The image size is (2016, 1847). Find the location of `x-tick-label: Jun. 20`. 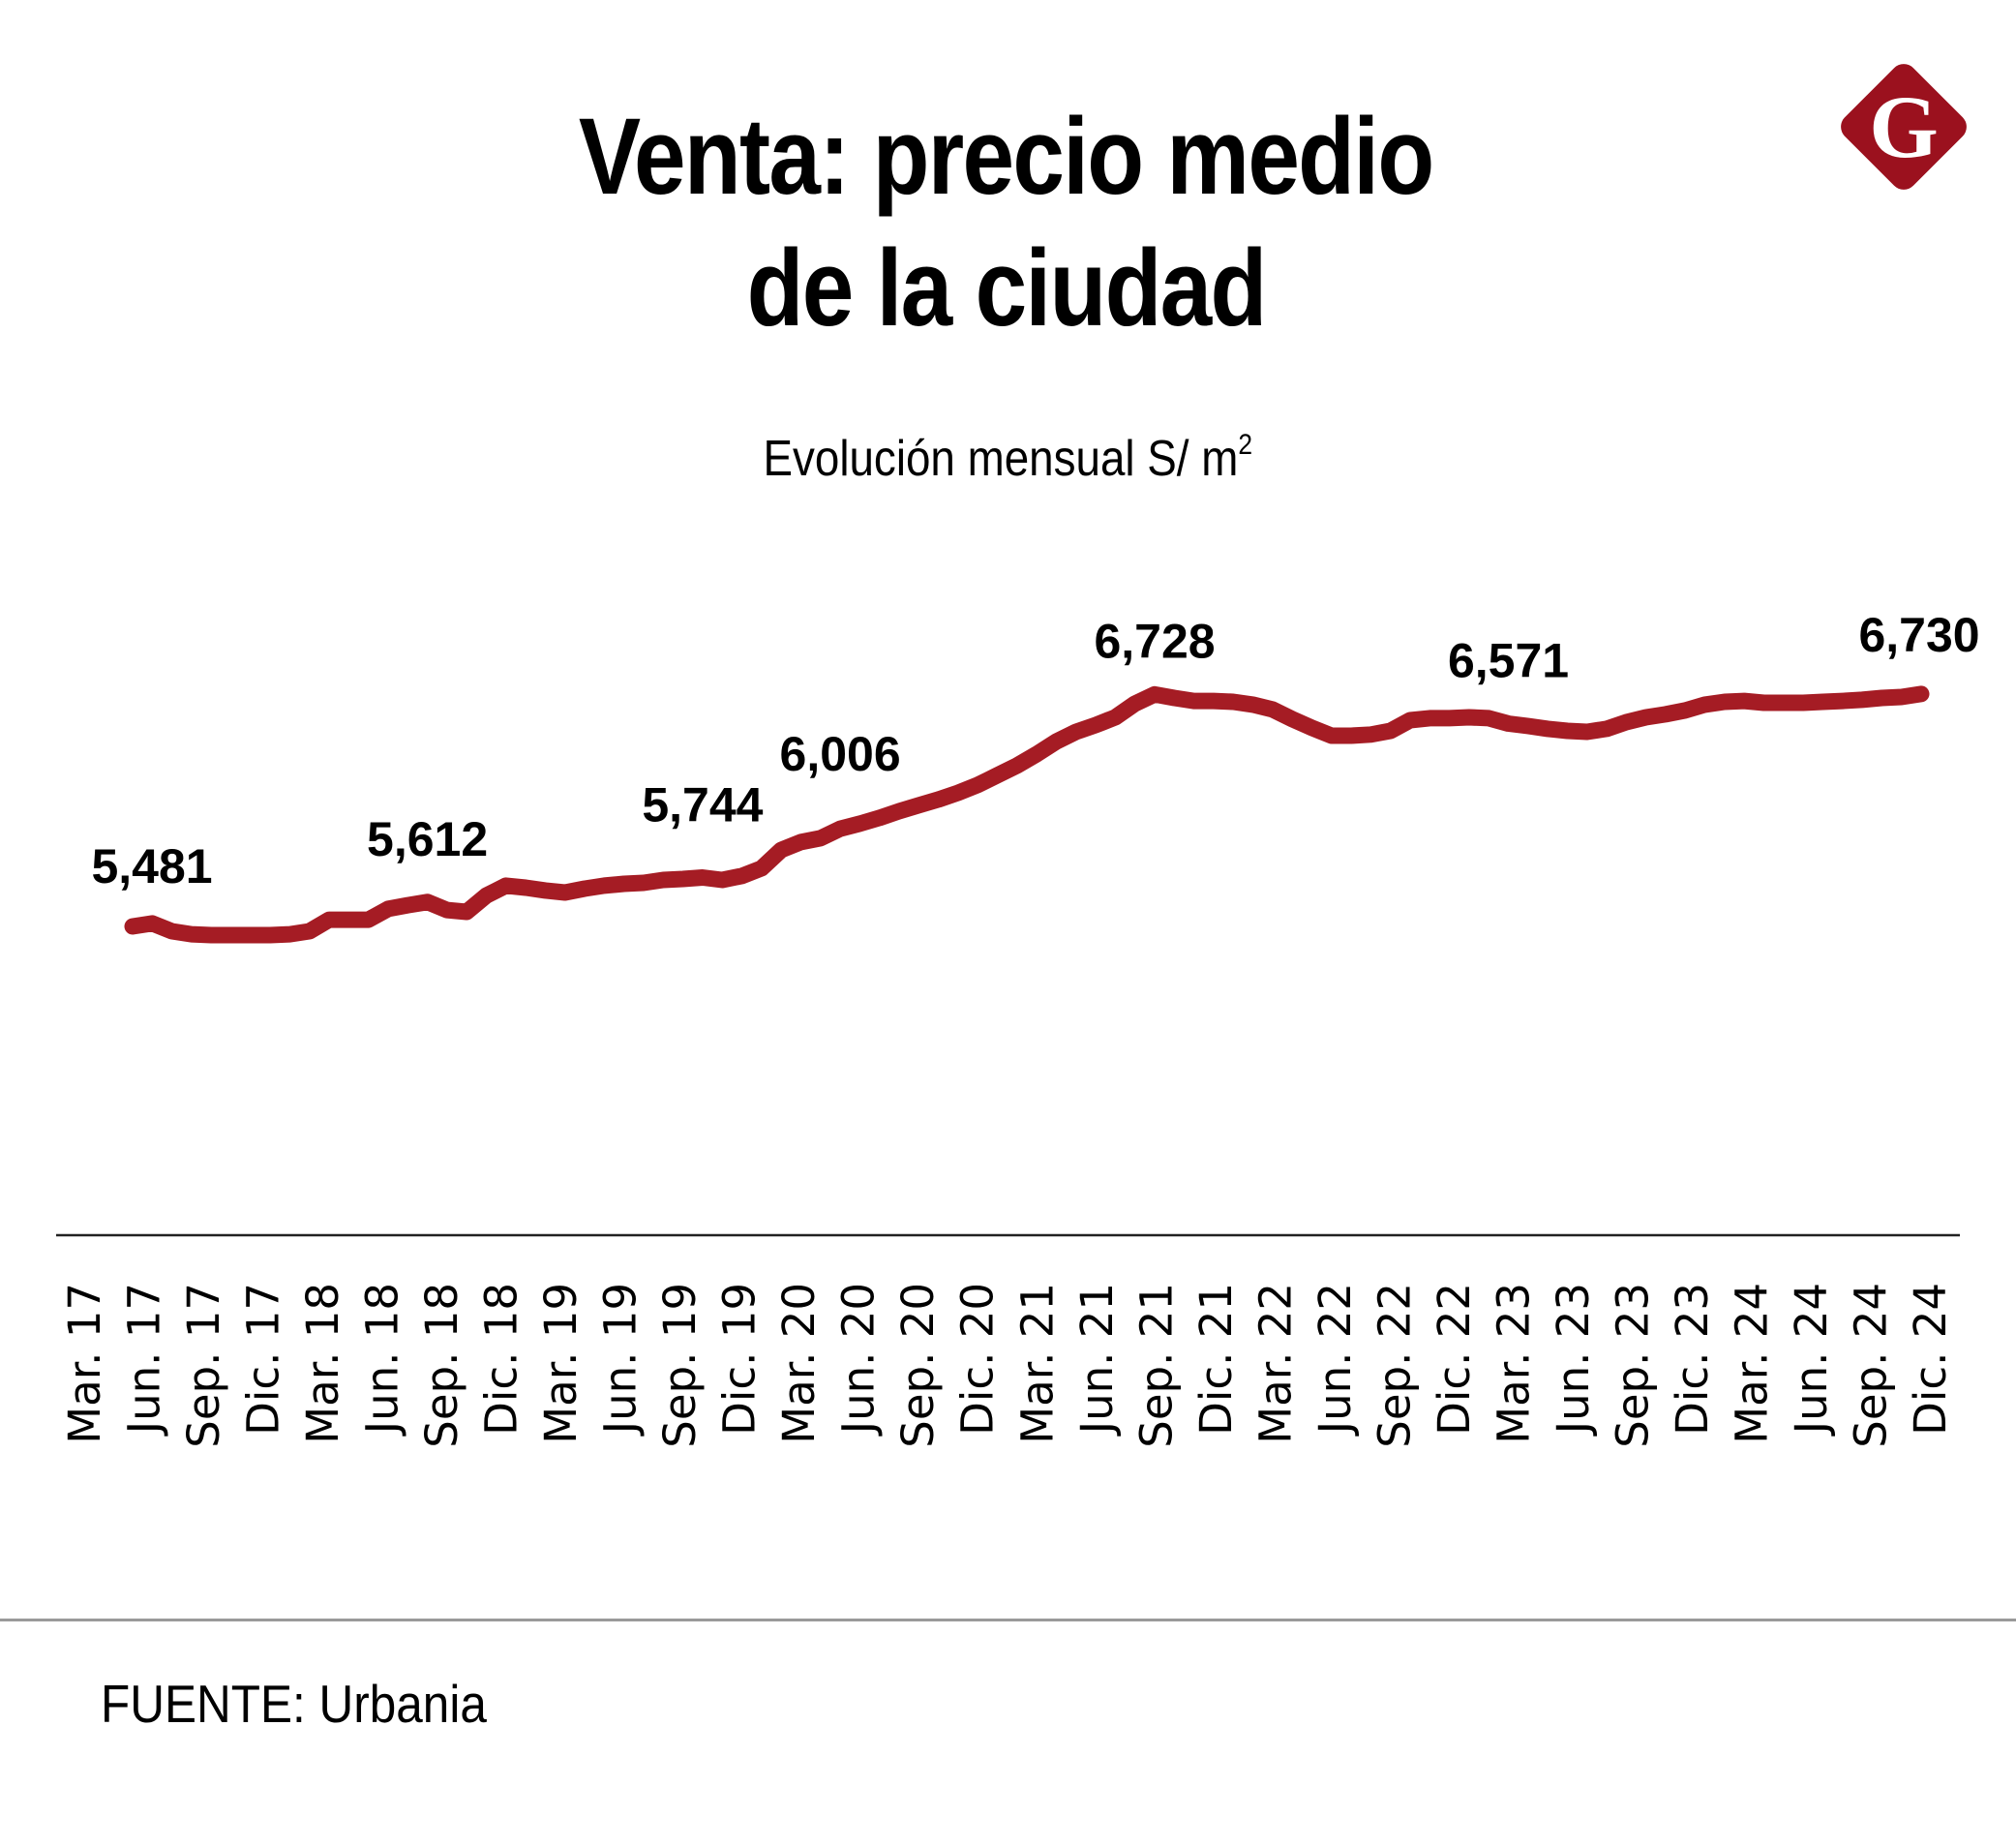

x-tick-label: Jun. 20 is located at coordinates (859, 1360).